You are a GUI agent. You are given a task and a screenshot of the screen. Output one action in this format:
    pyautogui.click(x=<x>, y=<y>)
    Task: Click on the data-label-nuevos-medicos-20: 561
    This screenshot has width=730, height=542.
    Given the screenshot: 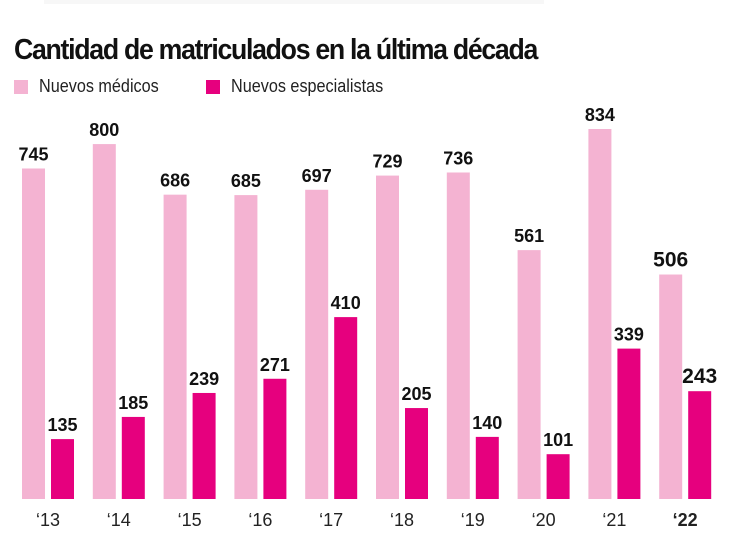 What is the action you would take?
    pyautogui.click(x=529, y=236)
    